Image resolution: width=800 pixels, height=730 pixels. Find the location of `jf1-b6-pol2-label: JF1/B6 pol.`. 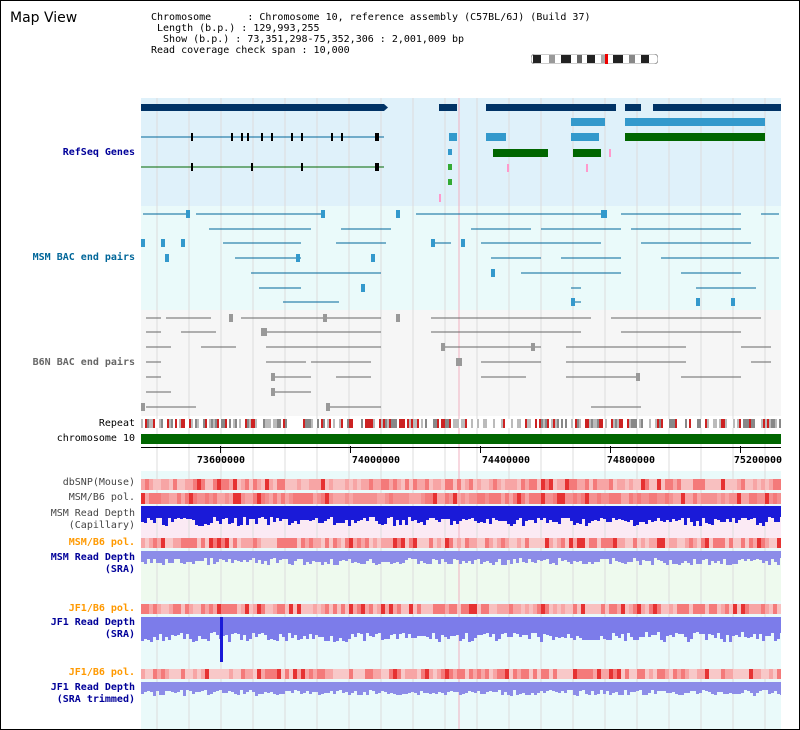

jf1-b6-pol2-label: JF1/B6 pol. is located at coordinates (101, 672).